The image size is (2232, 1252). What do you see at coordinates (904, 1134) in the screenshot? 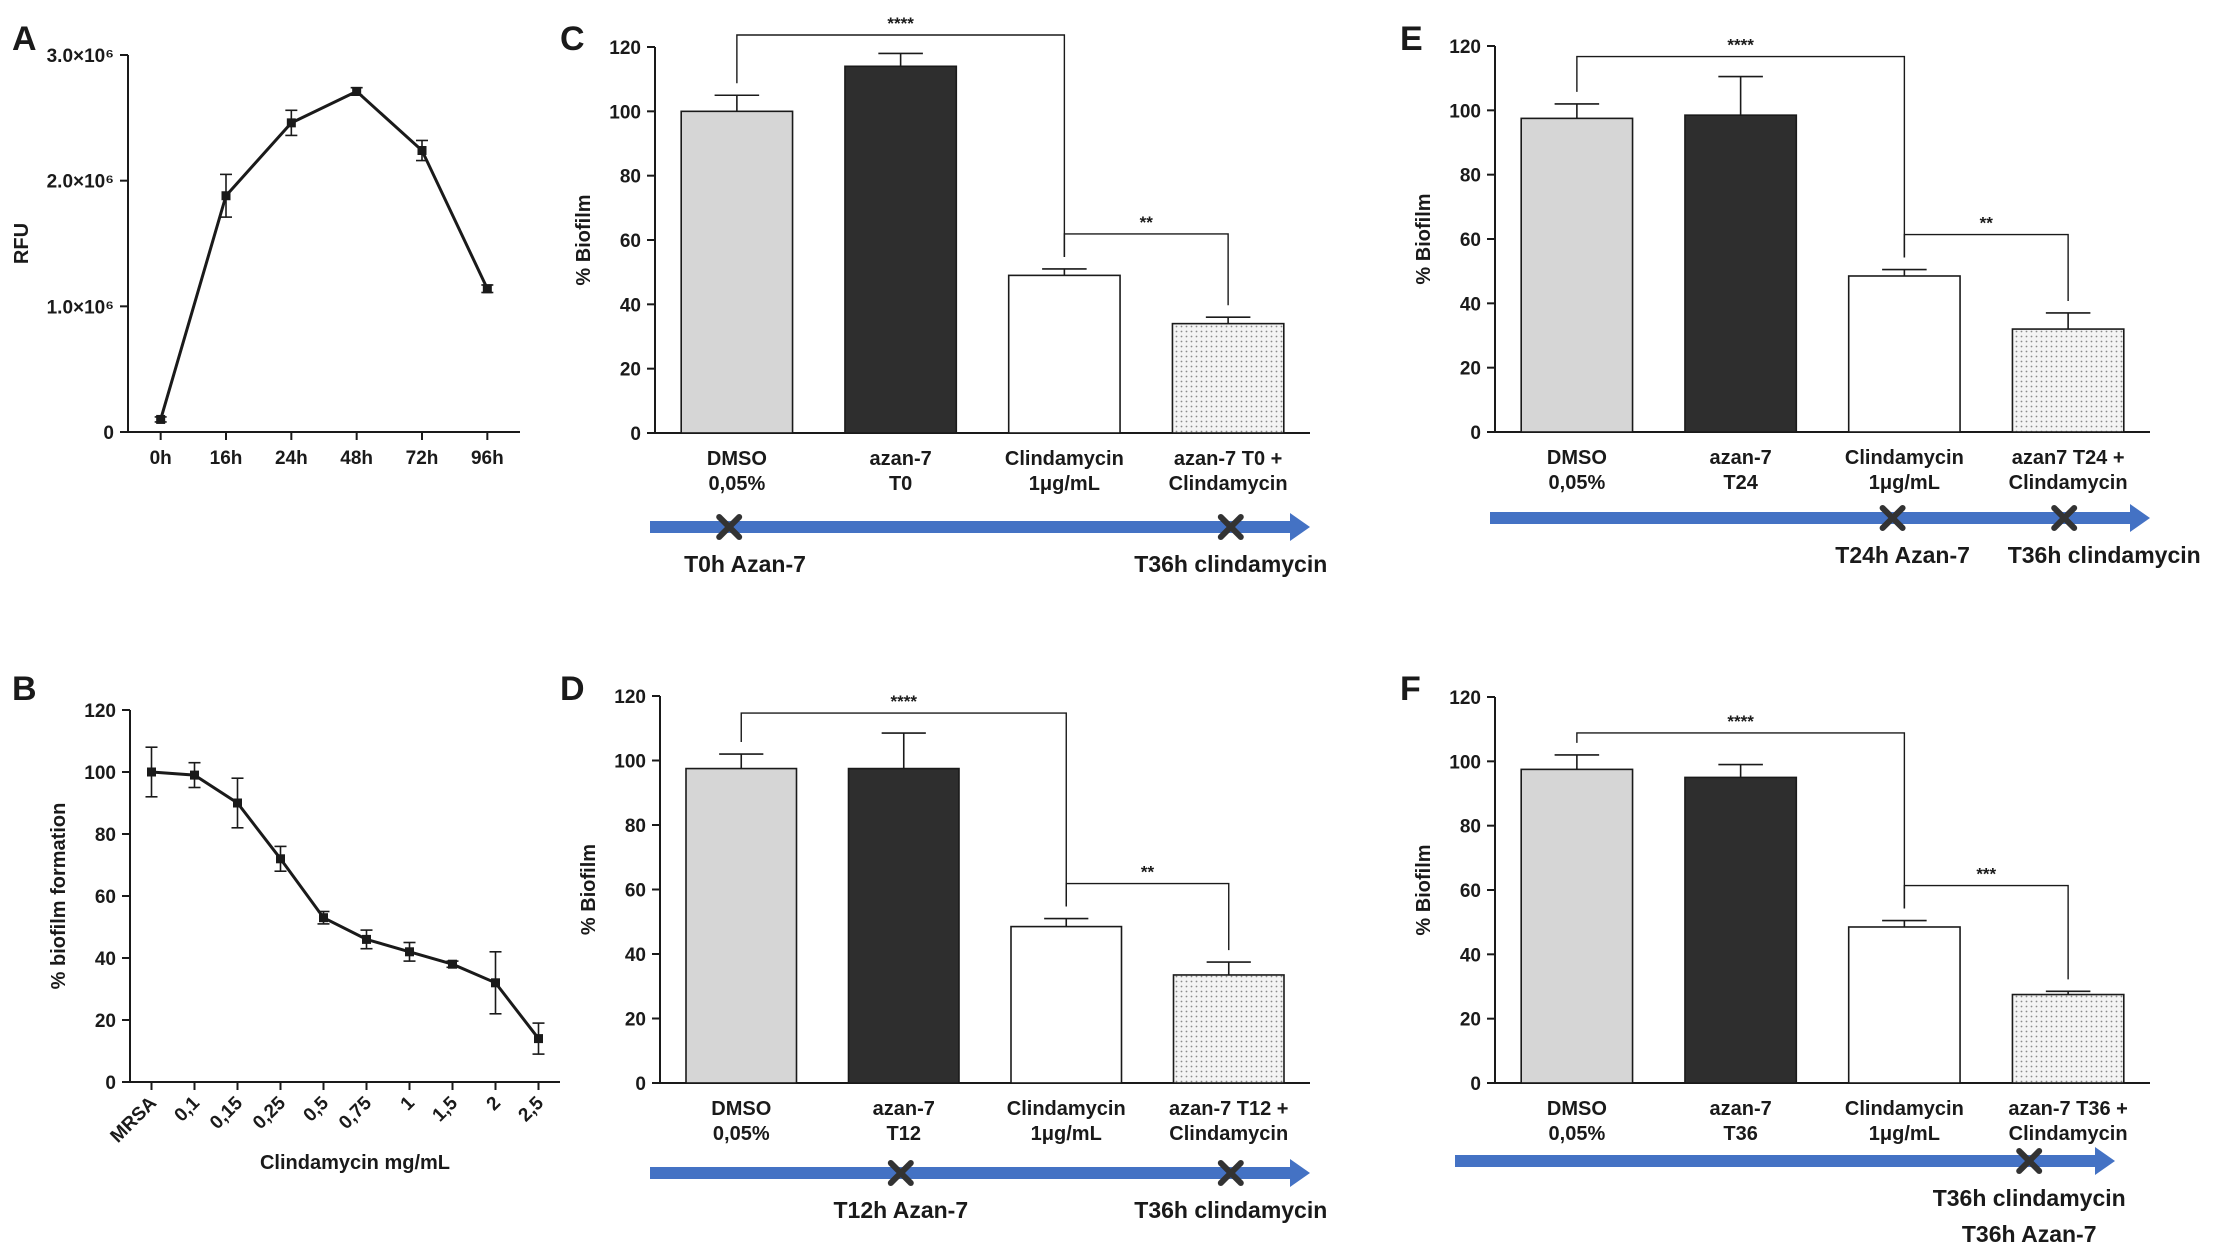
I see `x-tick-label: T12` at bounding box center [904, 1134].